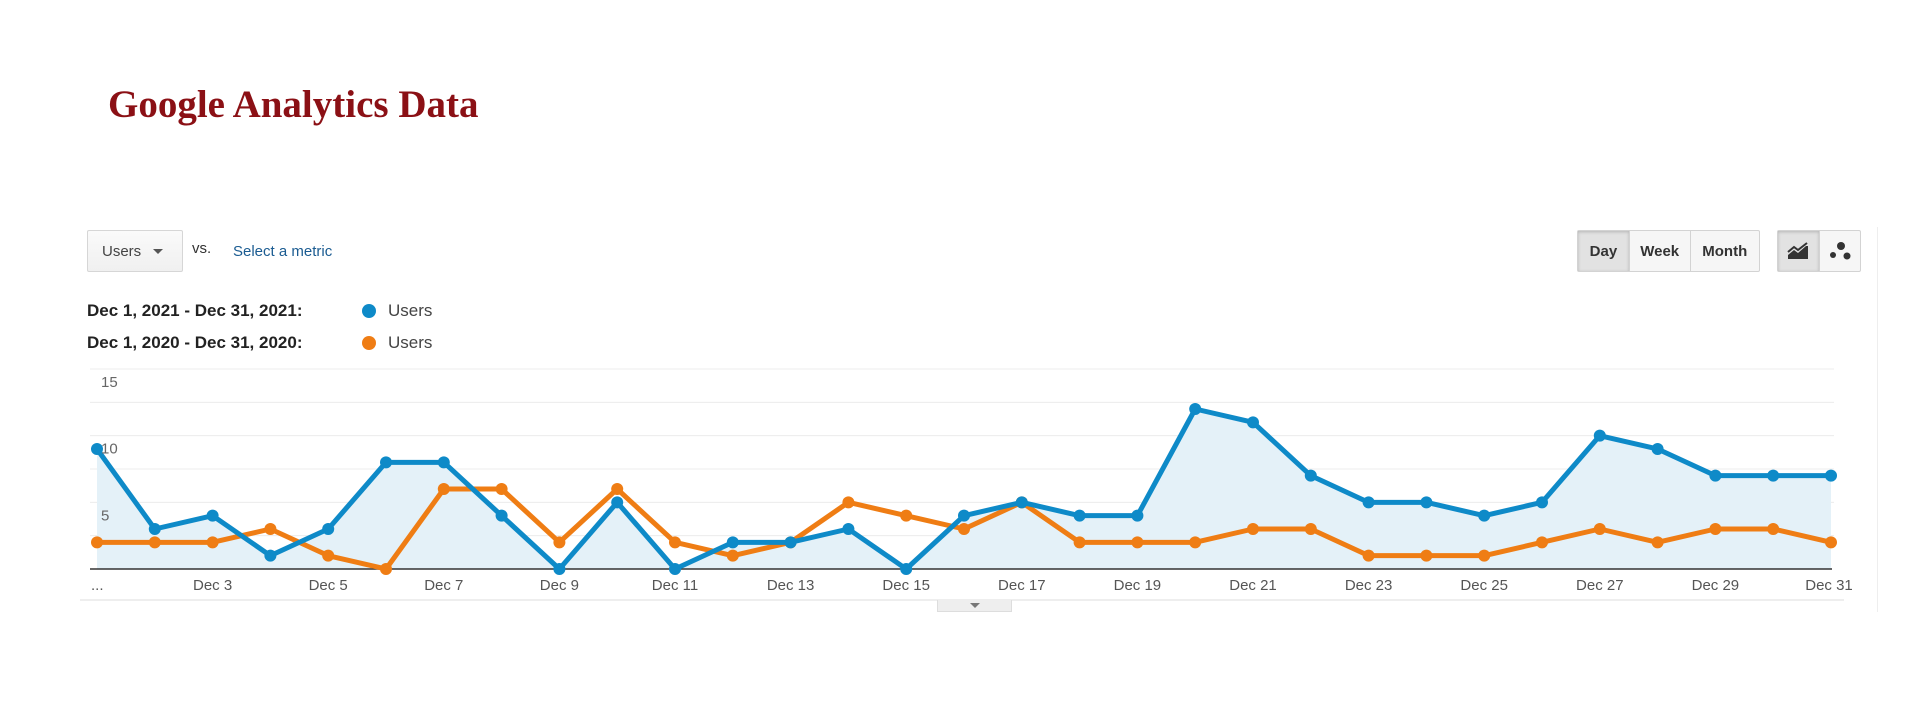 The image size is (1920, 715). Describe the element at coordinates (1829, 585) in the screenshot. I see `x-tick-label: Dec 31` at that location.